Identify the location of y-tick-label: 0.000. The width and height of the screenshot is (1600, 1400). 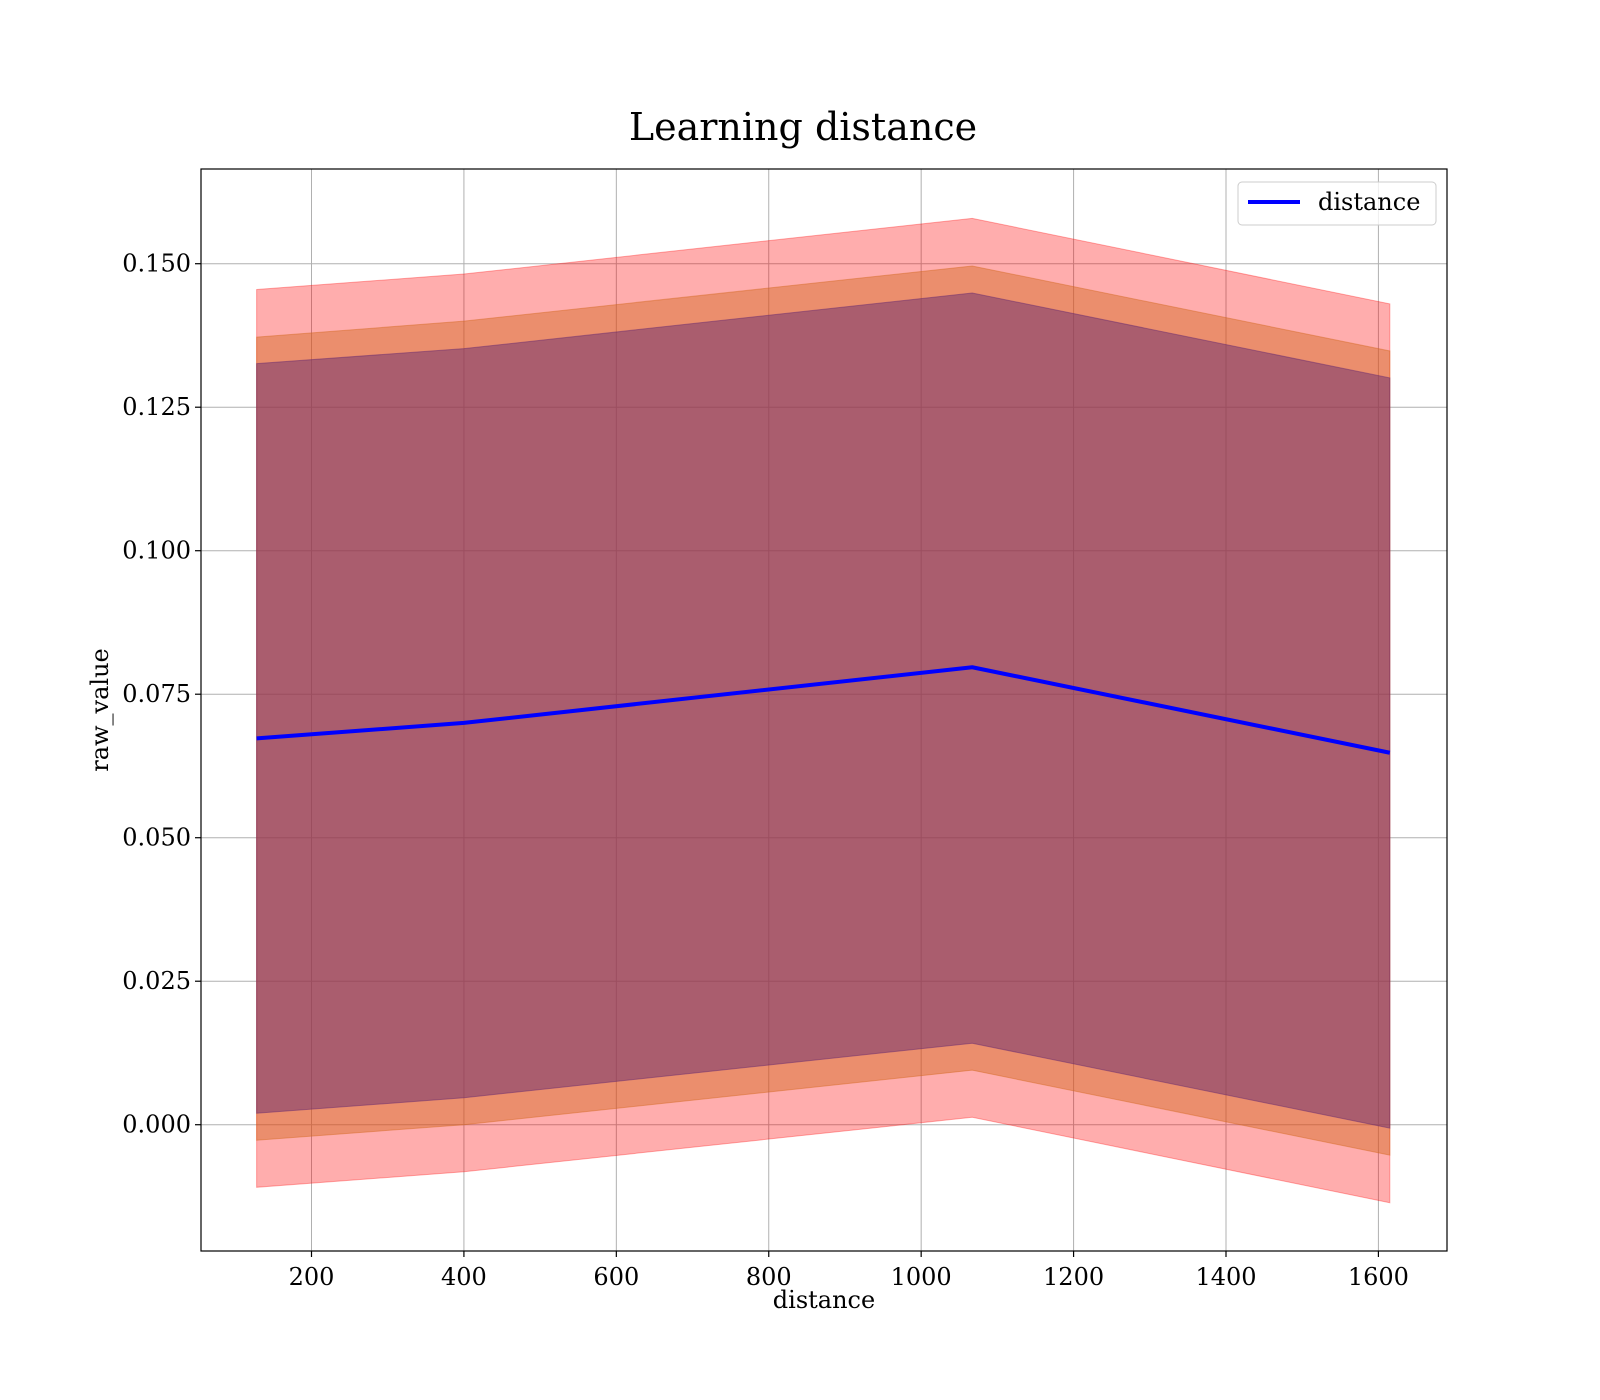
(156, 1125).